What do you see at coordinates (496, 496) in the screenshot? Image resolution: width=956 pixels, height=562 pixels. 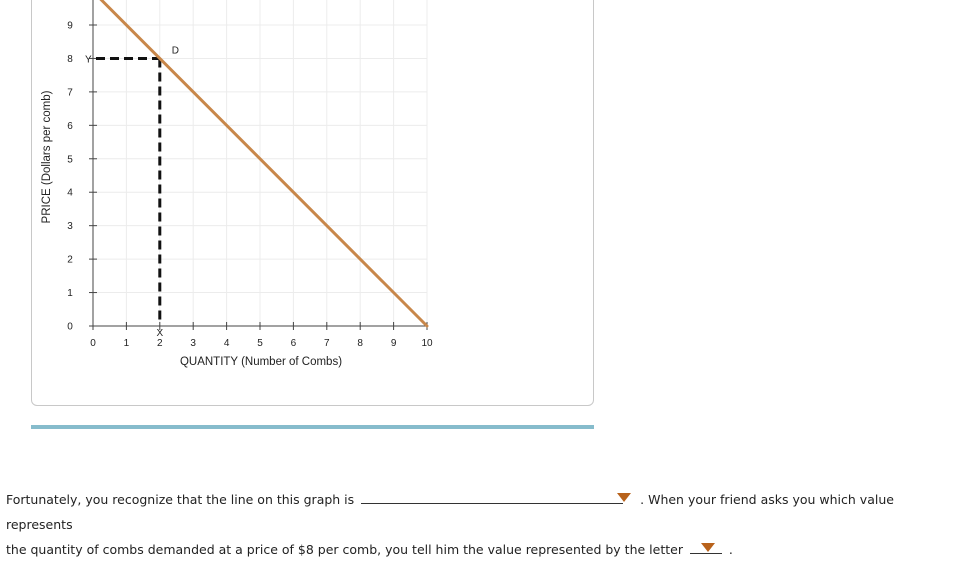 I see `line-type-dropdown` at bounding box center [496, 496].